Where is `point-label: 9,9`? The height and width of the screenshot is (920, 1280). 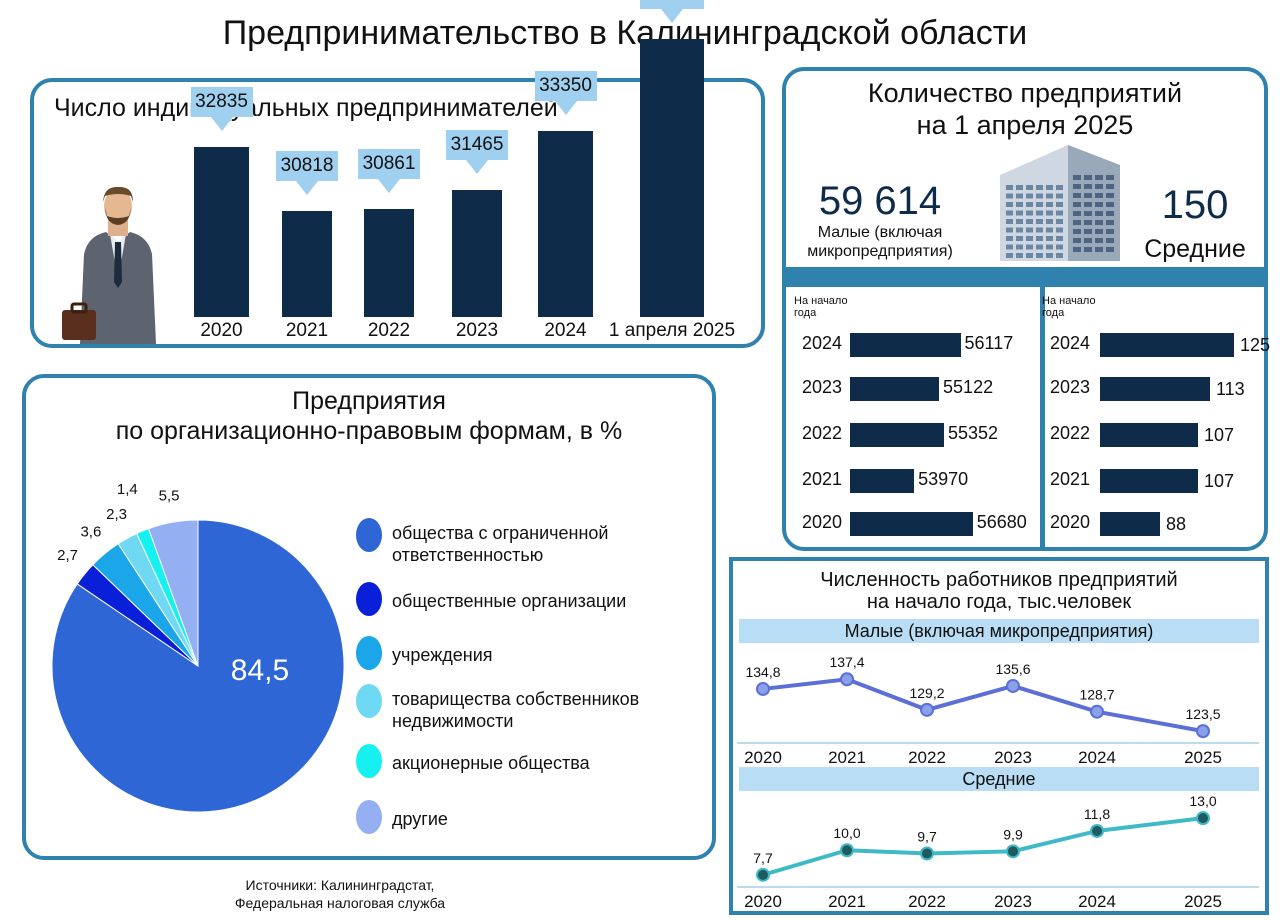 point-label: 9,9 is located at coordinates (1013, 834).